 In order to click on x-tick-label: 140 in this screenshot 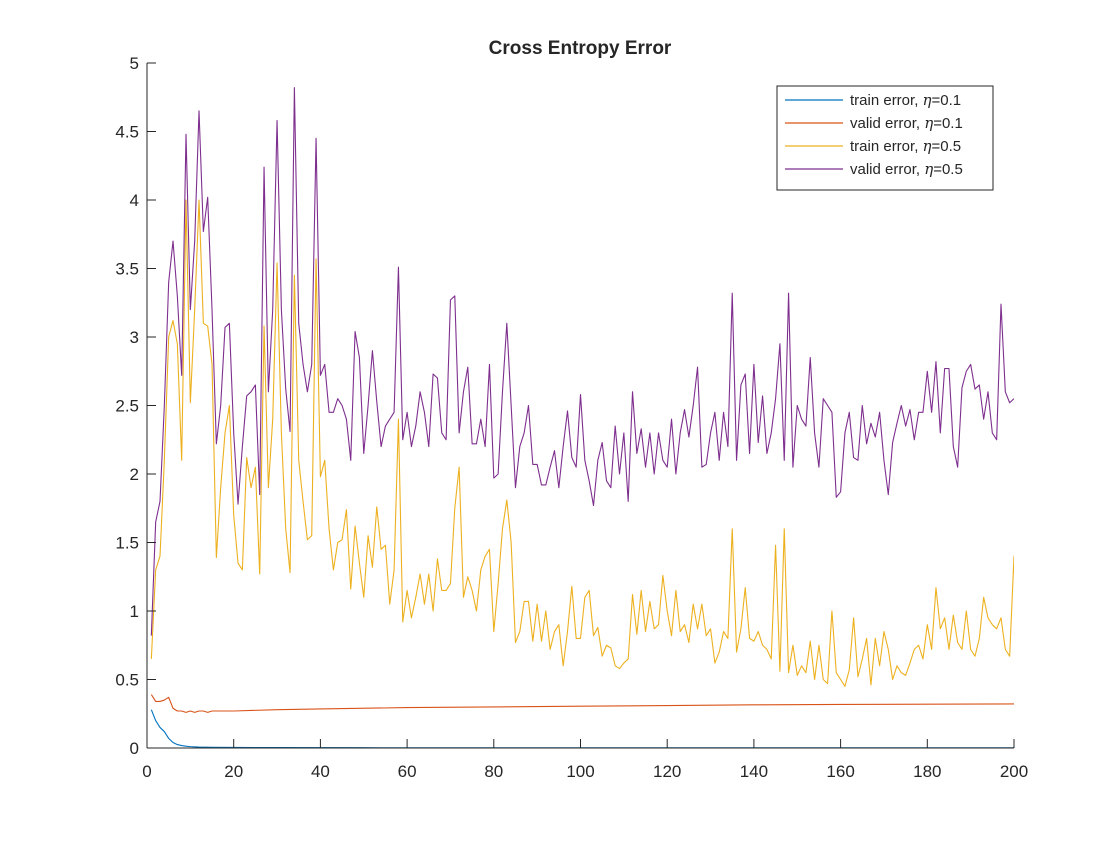, I will do `click(754, 771)`.